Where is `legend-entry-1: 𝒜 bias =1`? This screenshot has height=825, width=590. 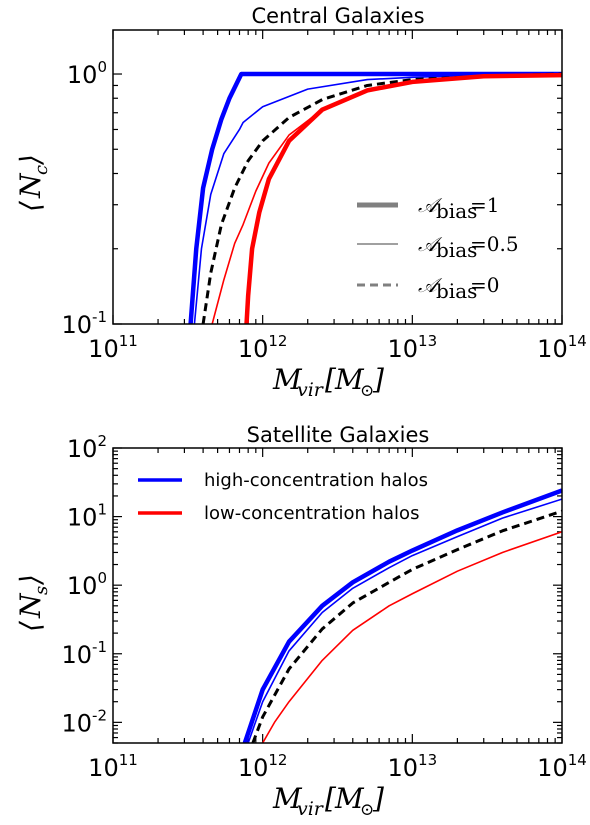
legend-entry-1: 𝒜 bias =1 is located at coordinates (458, 208).